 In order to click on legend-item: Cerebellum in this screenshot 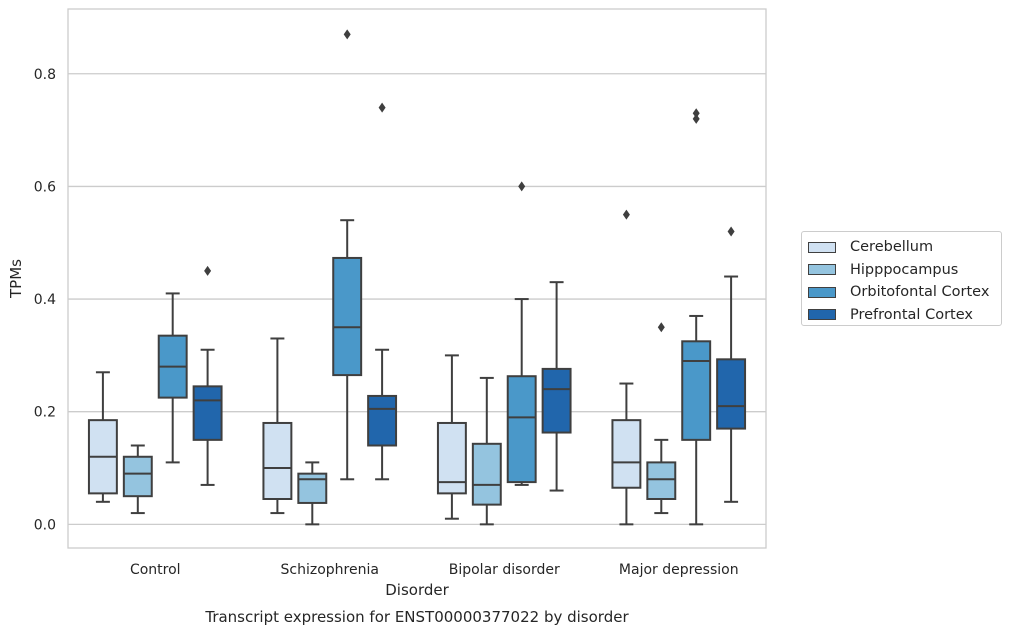, I will do `click(904, 247)`.